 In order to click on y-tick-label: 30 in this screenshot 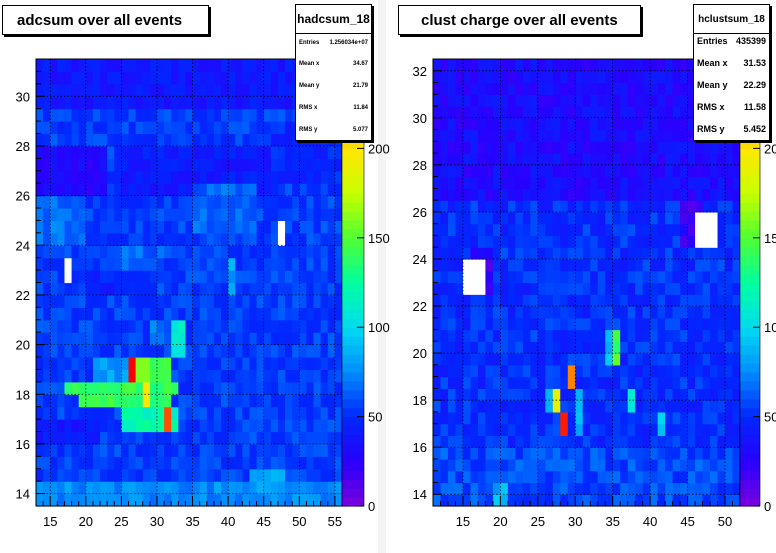, I will do `click(420, 118)`.